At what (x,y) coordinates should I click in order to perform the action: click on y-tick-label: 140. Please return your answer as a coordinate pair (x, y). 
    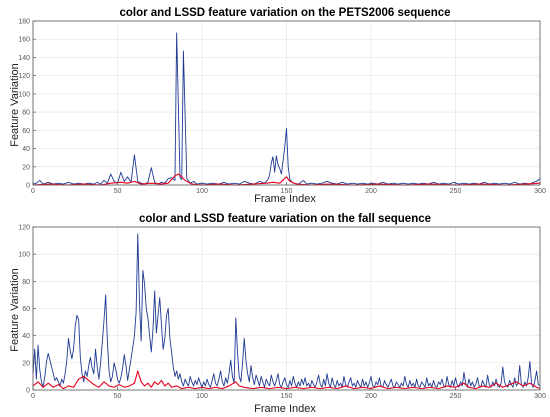
    Looking at the image, I should click on (24, 58).